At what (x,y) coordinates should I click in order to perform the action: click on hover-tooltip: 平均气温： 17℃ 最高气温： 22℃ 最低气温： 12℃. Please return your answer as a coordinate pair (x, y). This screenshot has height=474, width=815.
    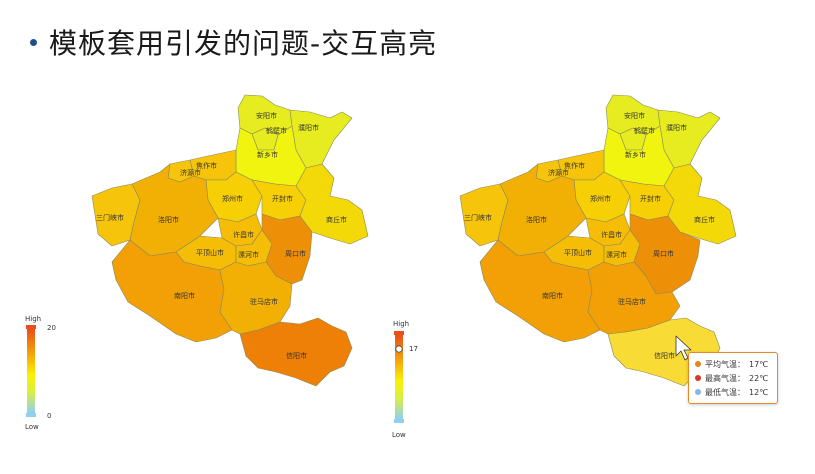
    Looking at the image, I should click on (733, 378).